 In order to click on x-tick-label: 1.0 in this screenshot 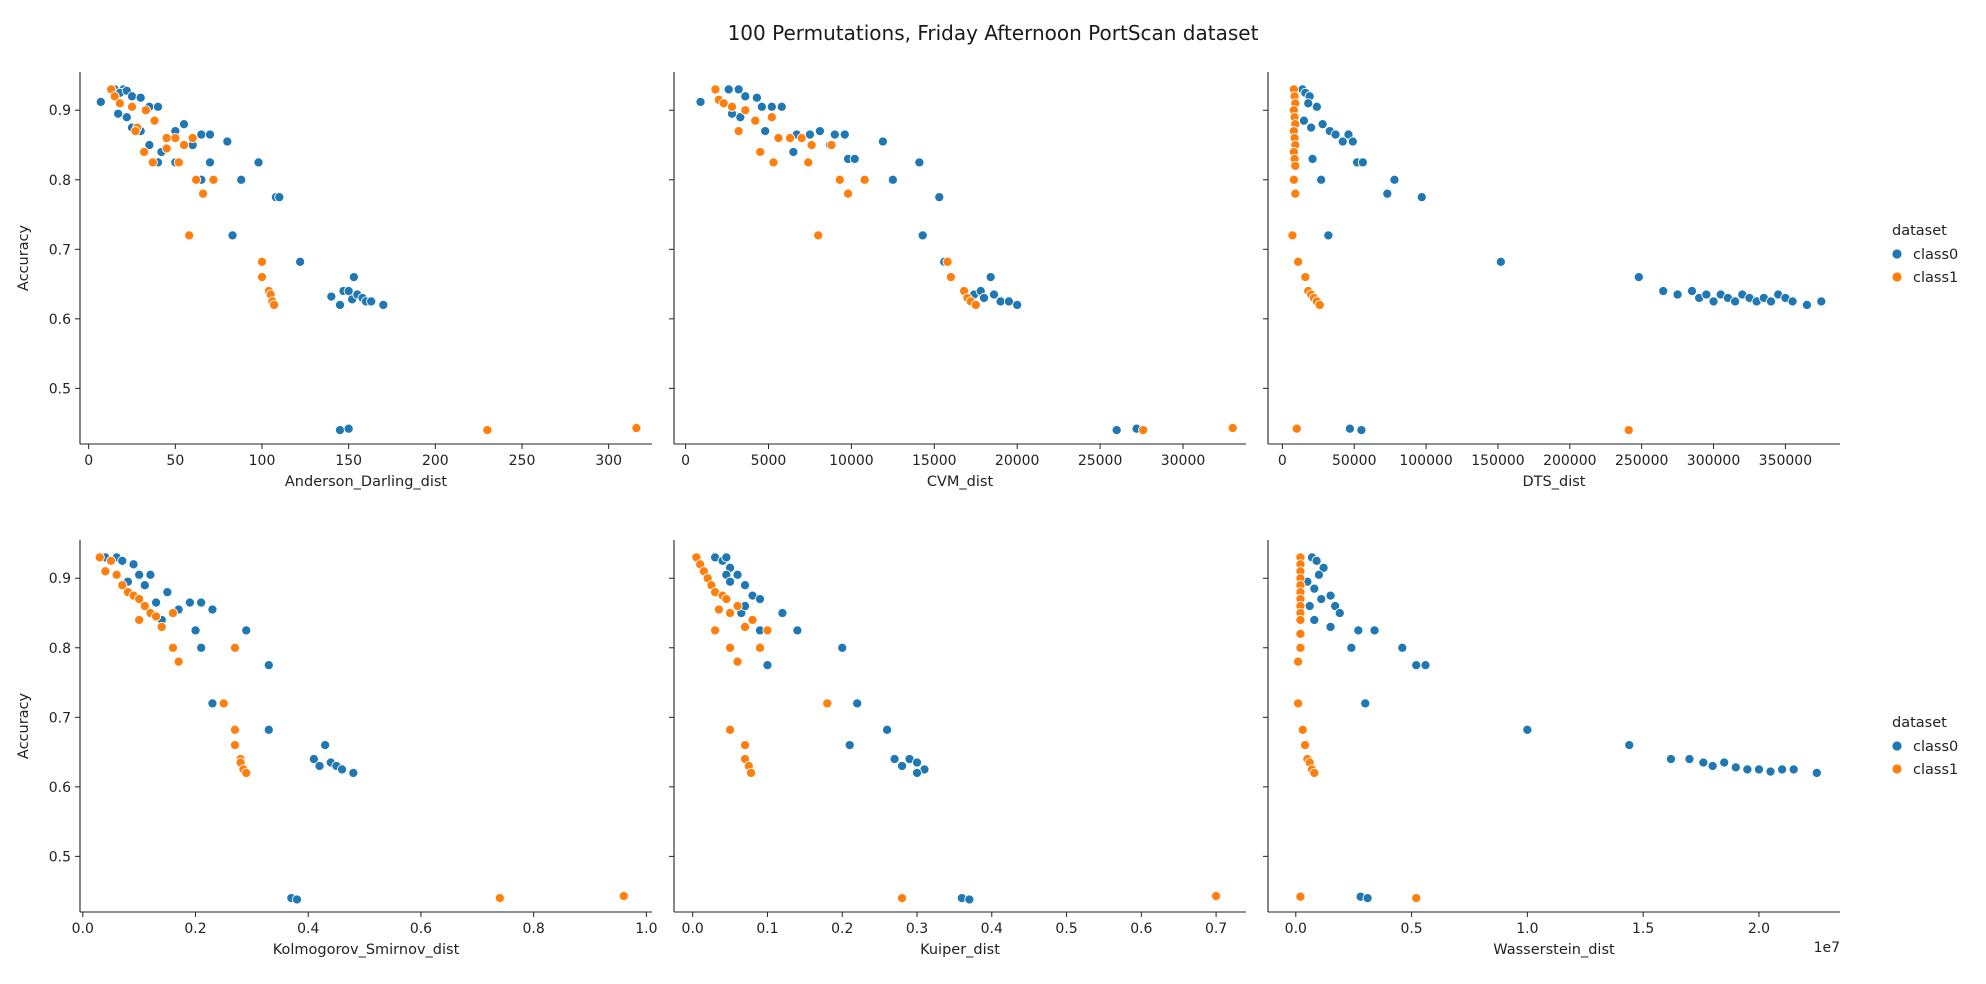, I will do `click(1527, 929)`.